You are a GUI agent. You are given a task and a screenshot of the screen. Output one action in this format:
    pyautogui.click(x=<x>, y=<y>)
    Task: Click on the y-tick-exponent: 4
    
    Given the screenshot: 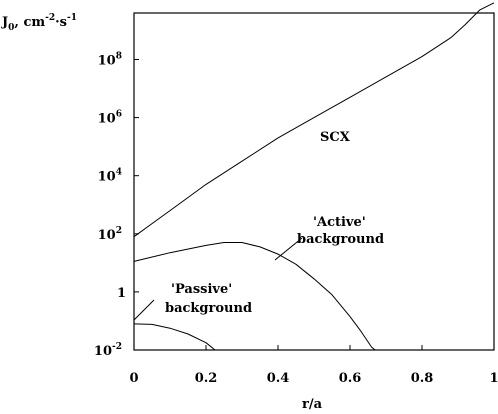 What is the action you would take?
    pyautogui.click(x=119, y=173)
    